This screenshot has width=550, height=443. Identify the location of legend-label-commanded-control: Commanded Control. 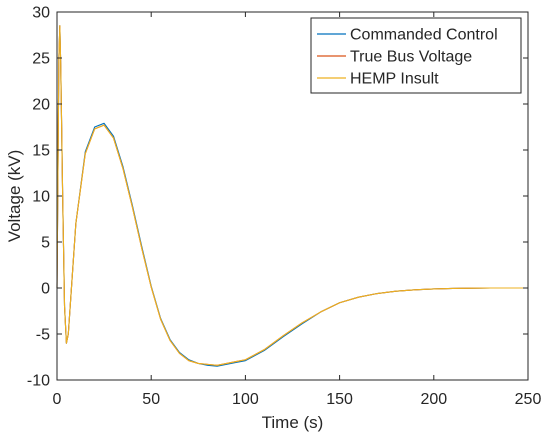
(424, 35).